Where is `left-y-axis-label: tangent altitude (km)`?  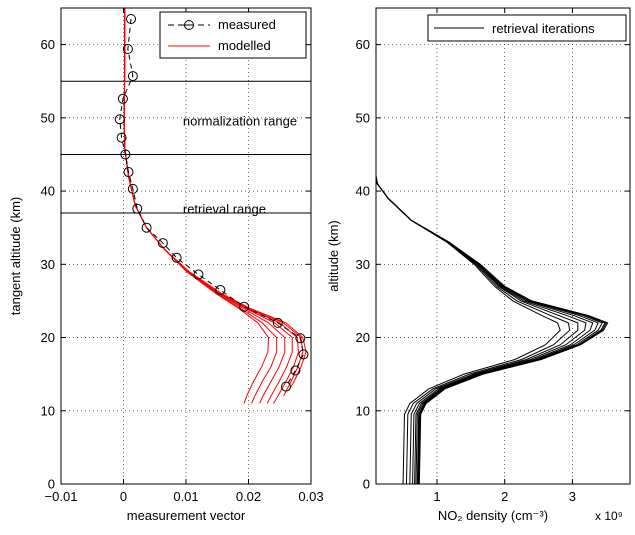
left-y-axis-label: tangent altitude (km) is located at coordinates (15, 256).